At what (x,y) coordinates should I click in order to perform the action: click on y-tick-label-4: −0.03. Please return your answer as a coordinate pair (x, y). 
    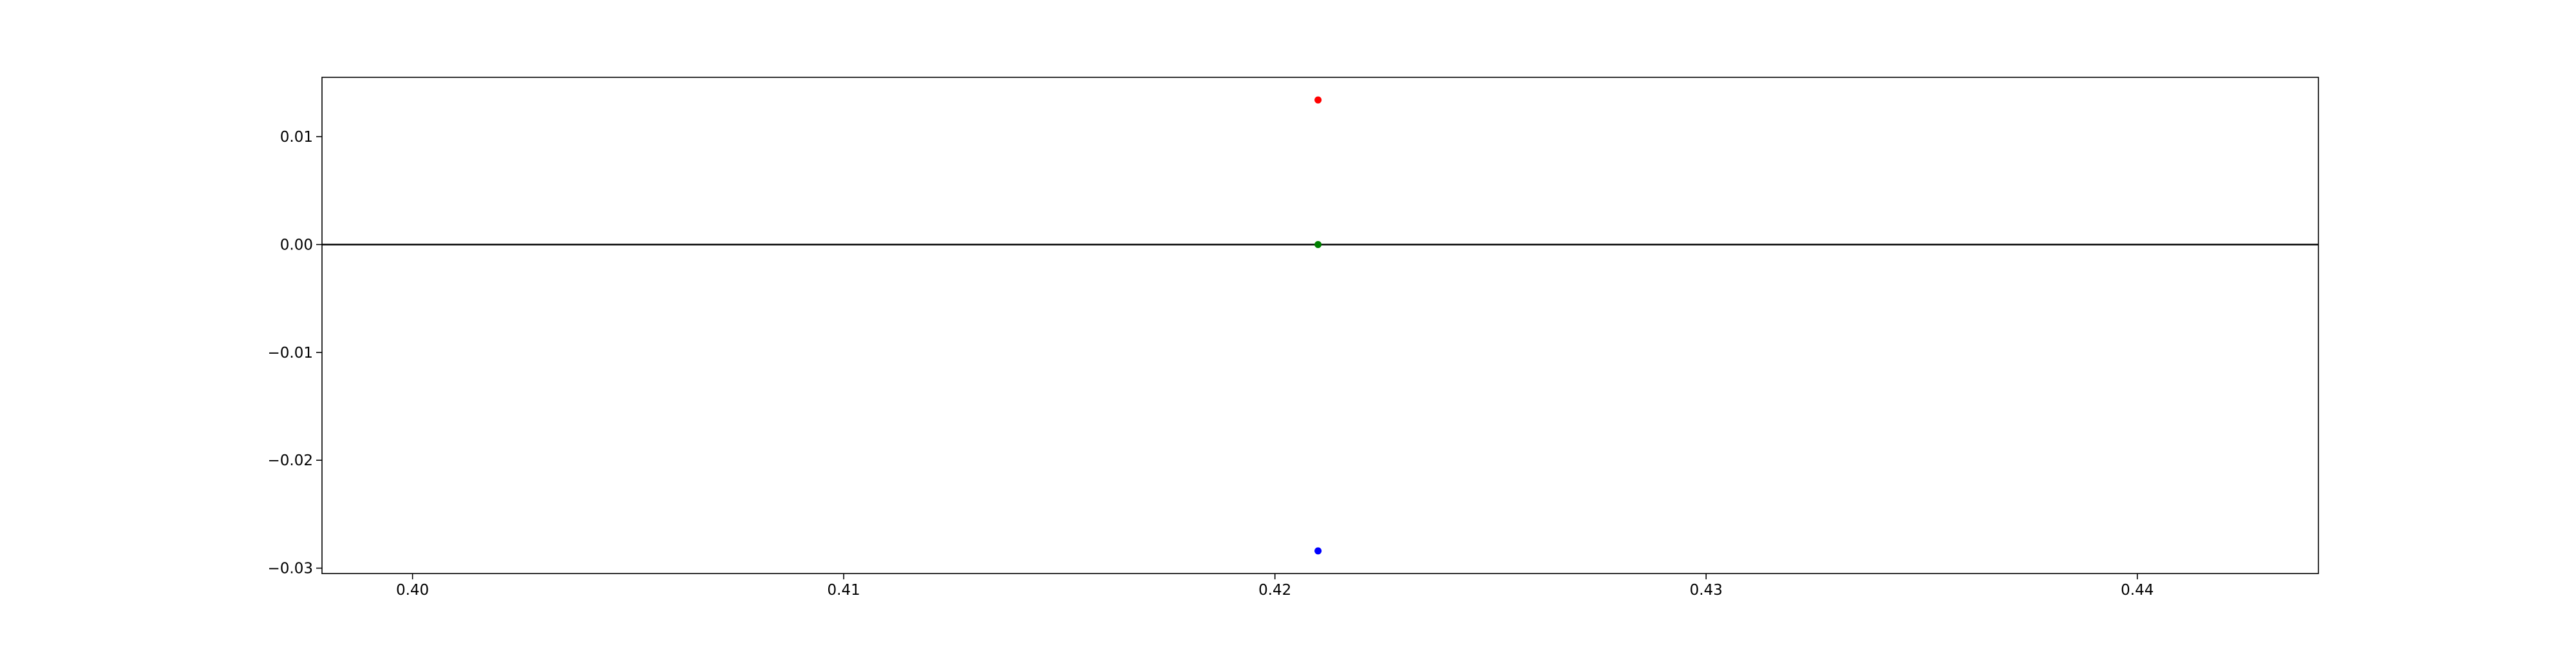
    Looking at the image, I should click on (290, 569).